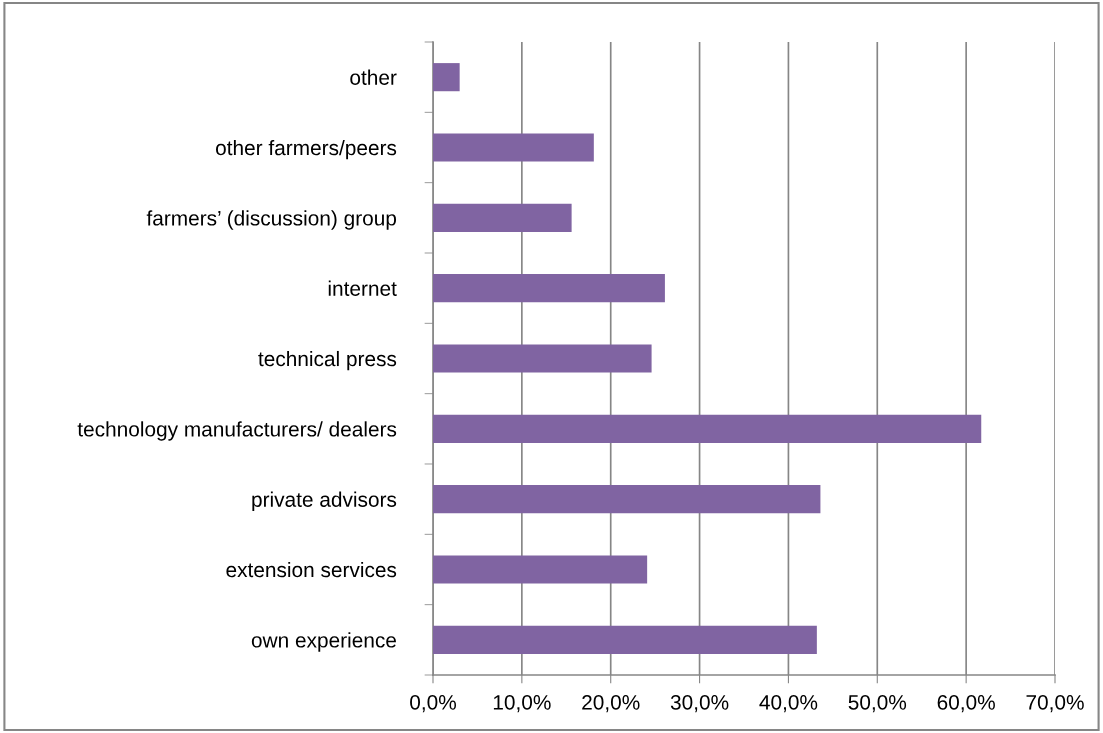 This screenshot has height=733, width=1103. What do you see at coordinates (323, 642) in the screenshot?
I see `y-tick-label: own experience` at bounding box center [323, 642].